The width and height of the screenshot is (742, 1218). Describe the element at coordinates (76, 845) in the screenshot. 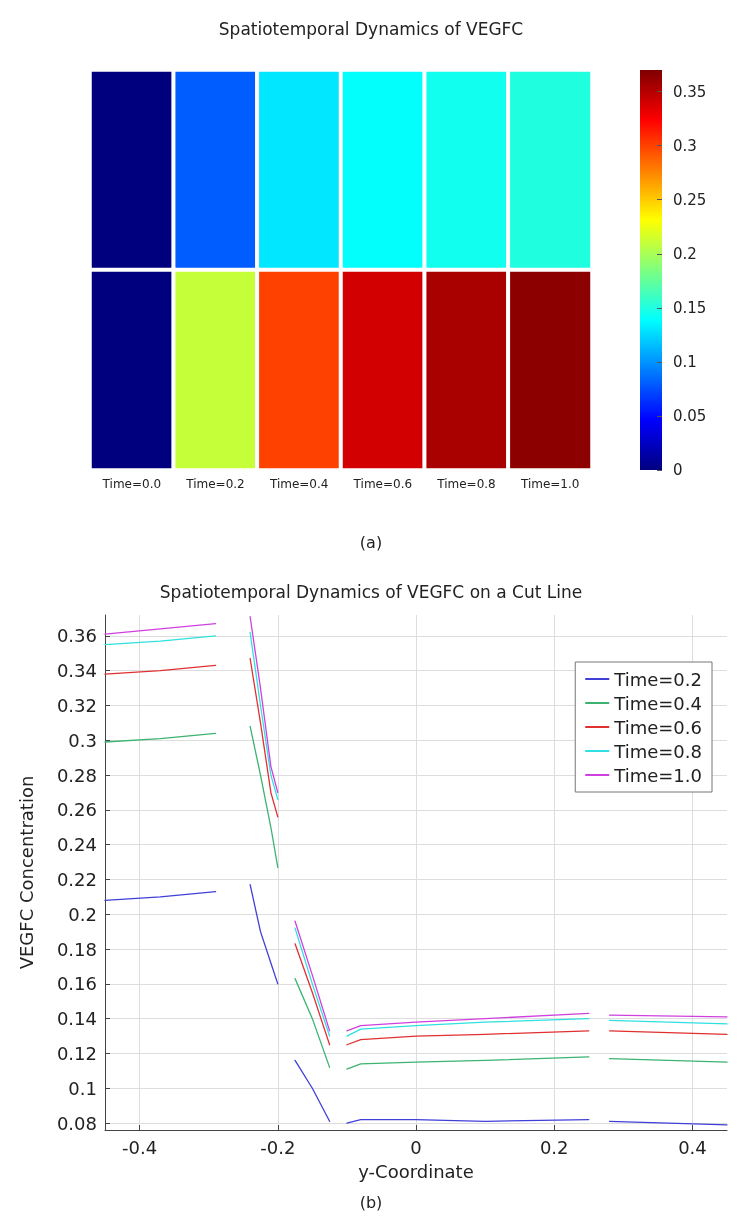

I see `y-tick-label: 0.24` at that location.